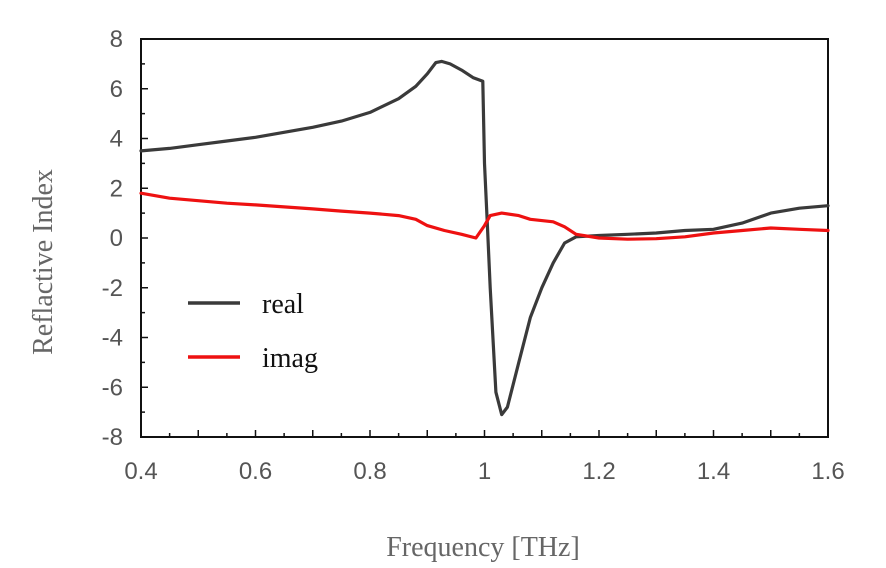  I want to click on y-tick-label: 2, so click(116, 188).